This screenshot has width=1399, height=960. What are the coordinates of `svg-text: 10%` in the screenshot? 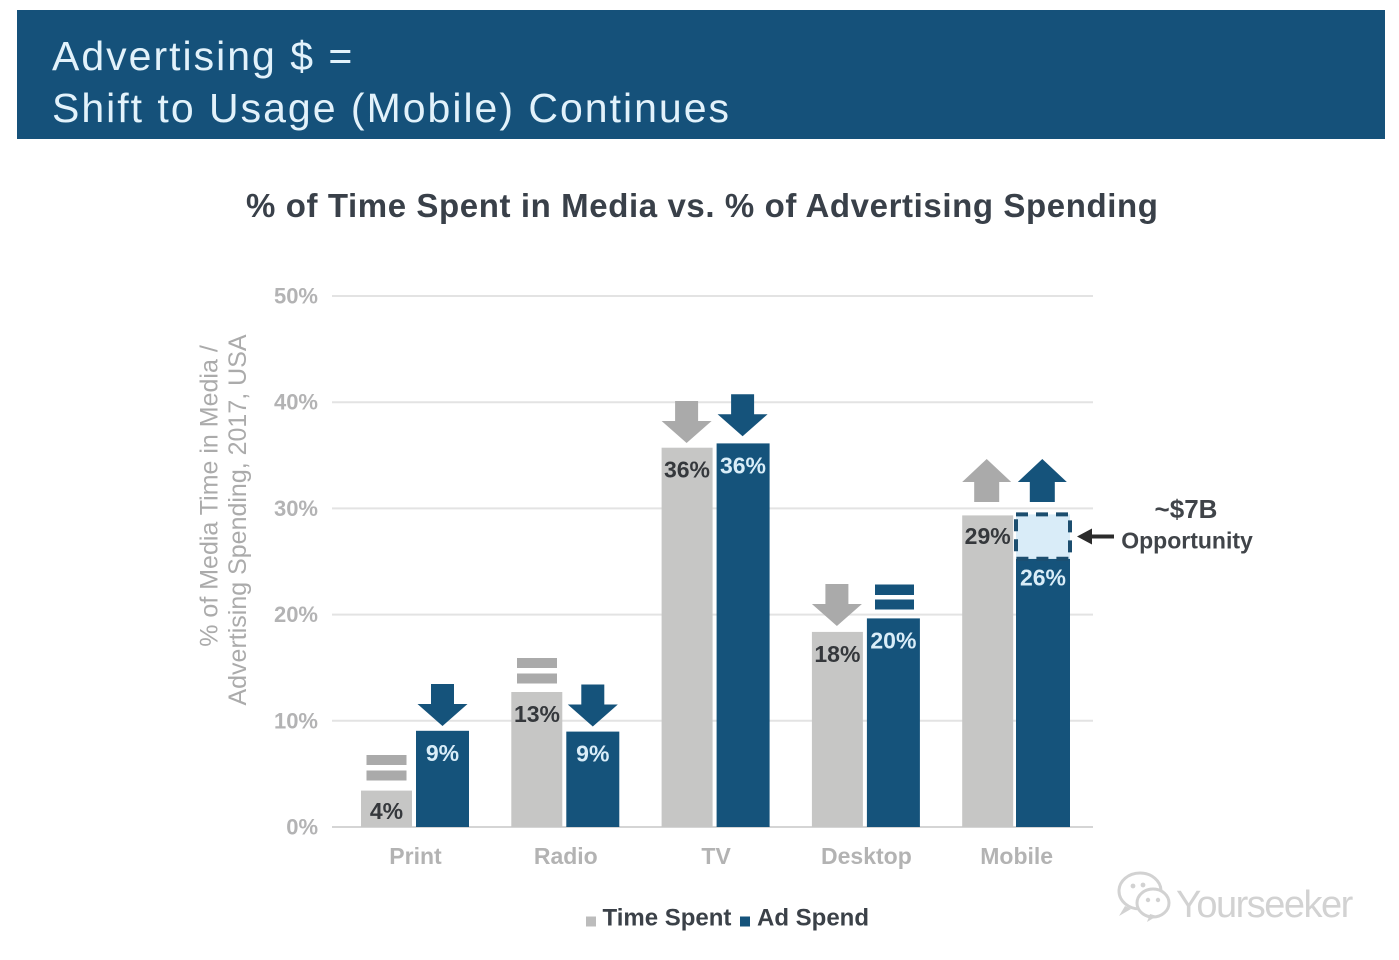 It's located at (296, 720).